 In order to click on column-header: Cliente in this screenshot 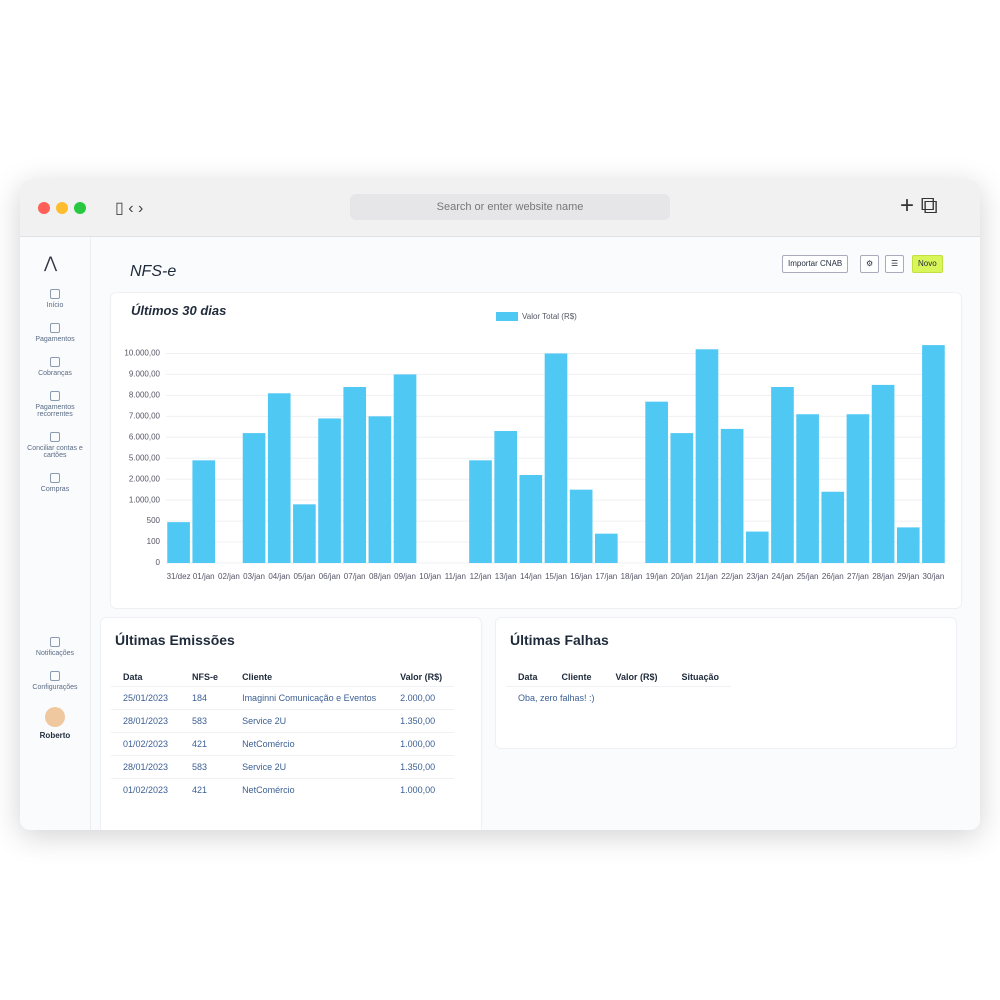, I will do `click(257, 677)`.